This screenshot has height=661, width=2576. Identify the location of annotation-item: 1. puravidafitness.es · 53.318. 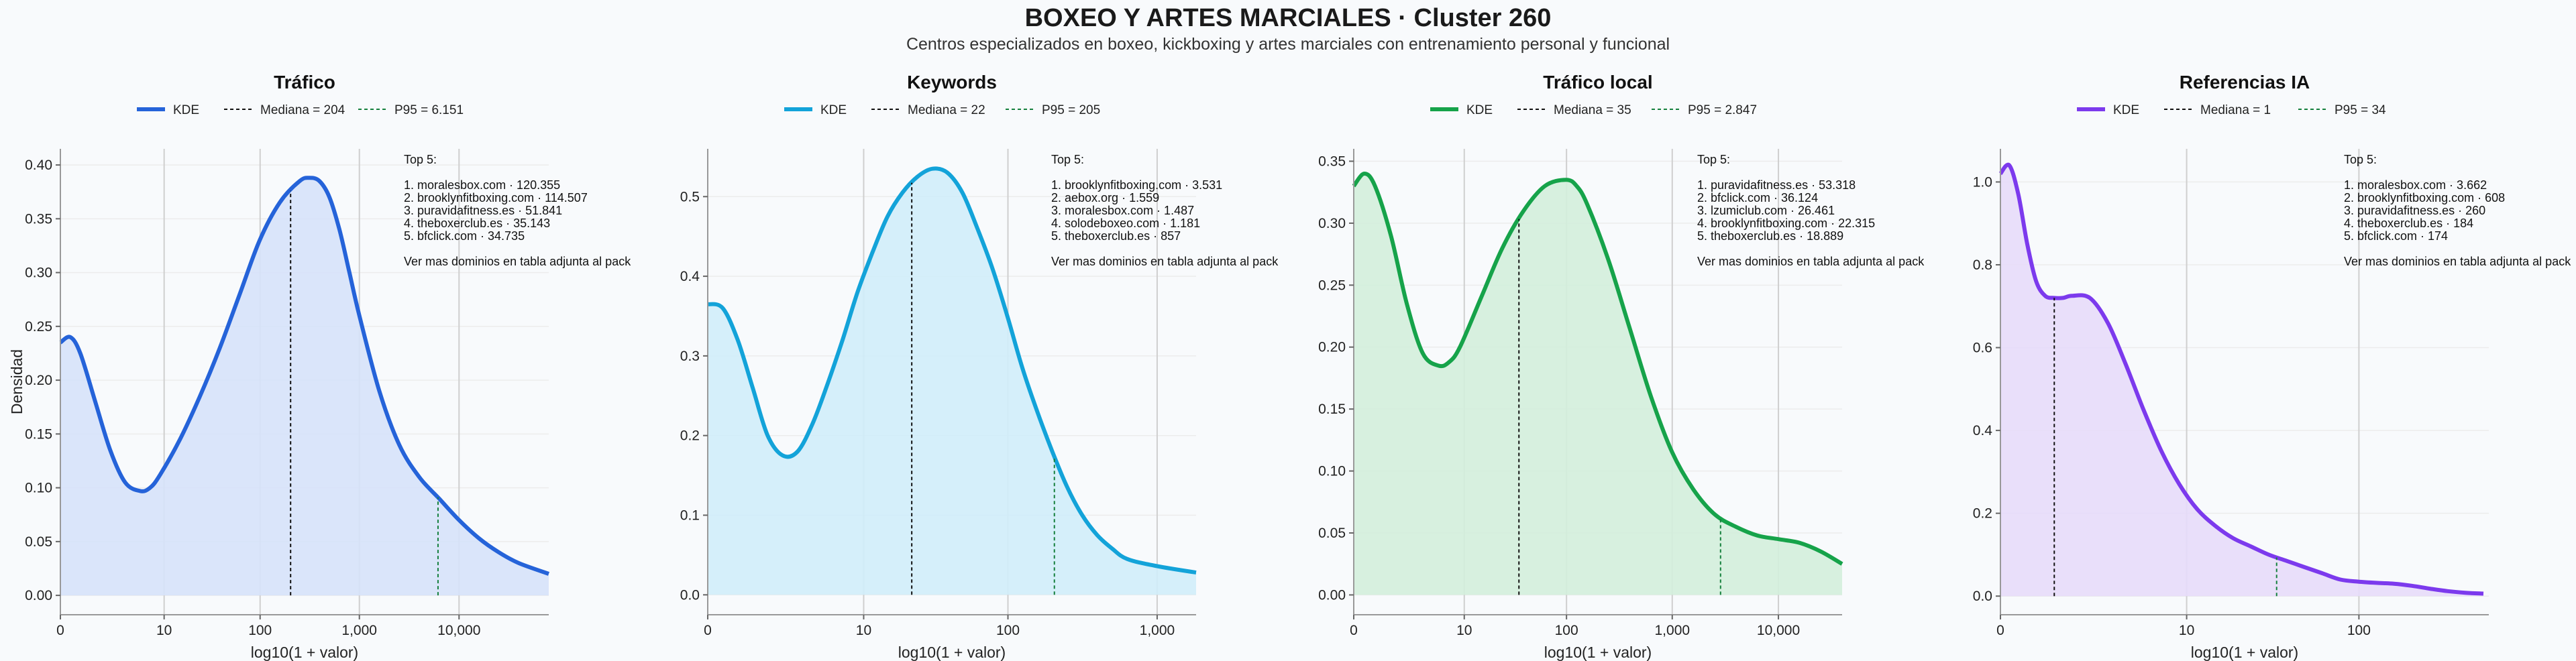
(1776, 185).